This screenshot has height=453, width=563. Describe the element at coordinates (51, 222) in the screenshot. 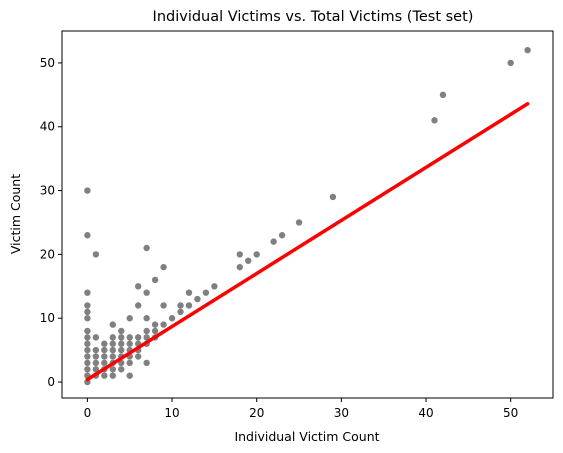

I see `y-axis: 0 10 20 30 40 50` at that location.